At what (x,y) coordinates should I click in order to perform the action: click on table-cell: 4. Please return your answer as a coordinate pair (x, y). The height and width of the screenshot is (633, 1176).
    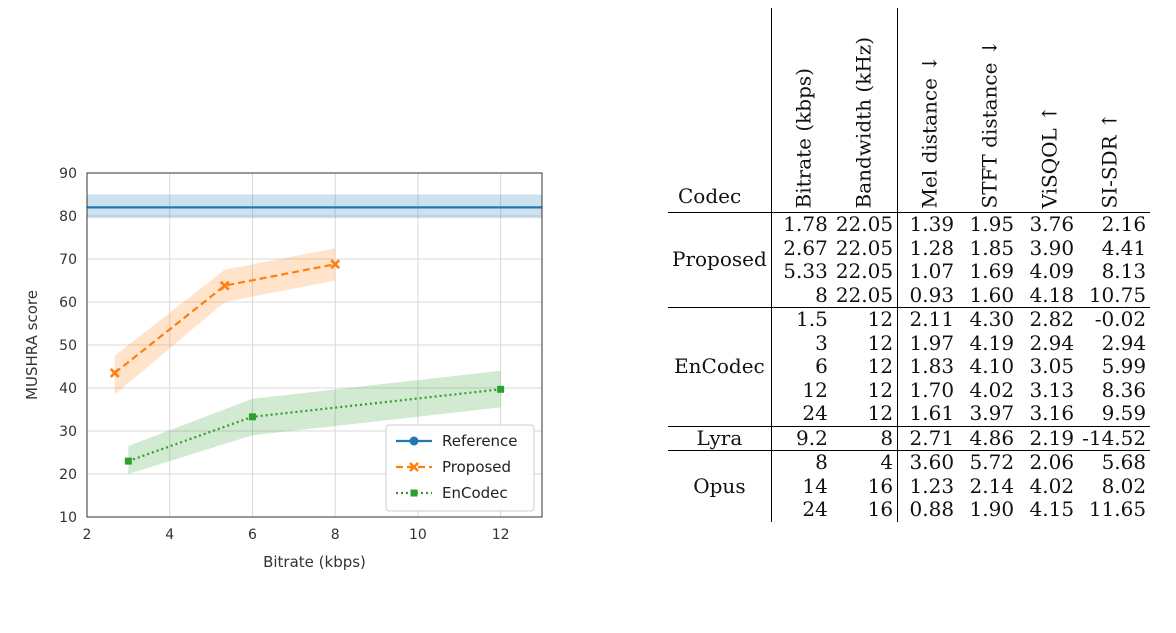
    Looking at the image, I should click on (865, 462).